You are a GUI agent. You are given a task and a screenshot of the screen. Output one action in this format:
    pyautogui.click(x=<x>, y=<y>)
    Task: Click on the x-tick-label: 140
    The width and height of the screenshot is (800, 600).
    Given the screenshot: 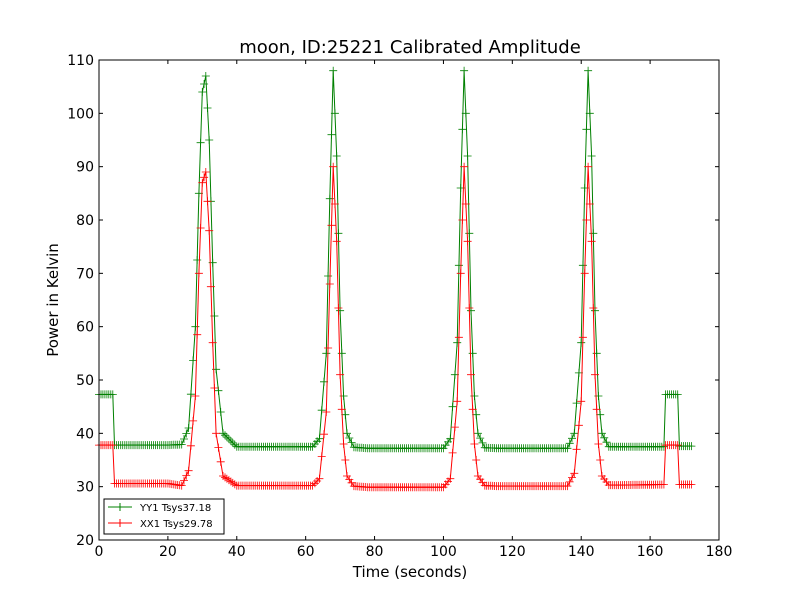 What is the action you would take?
    pyautogui.click(x=581, y=552)
    